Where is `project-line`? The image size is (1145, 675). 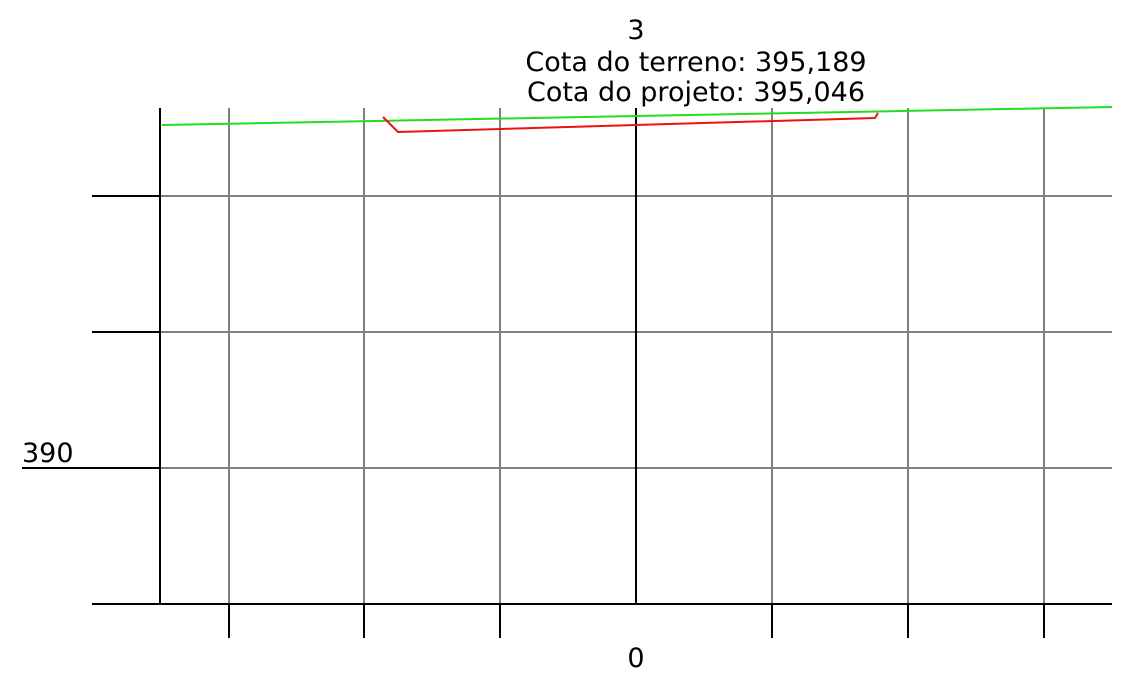
project-line is located at coordinates (630, 123).